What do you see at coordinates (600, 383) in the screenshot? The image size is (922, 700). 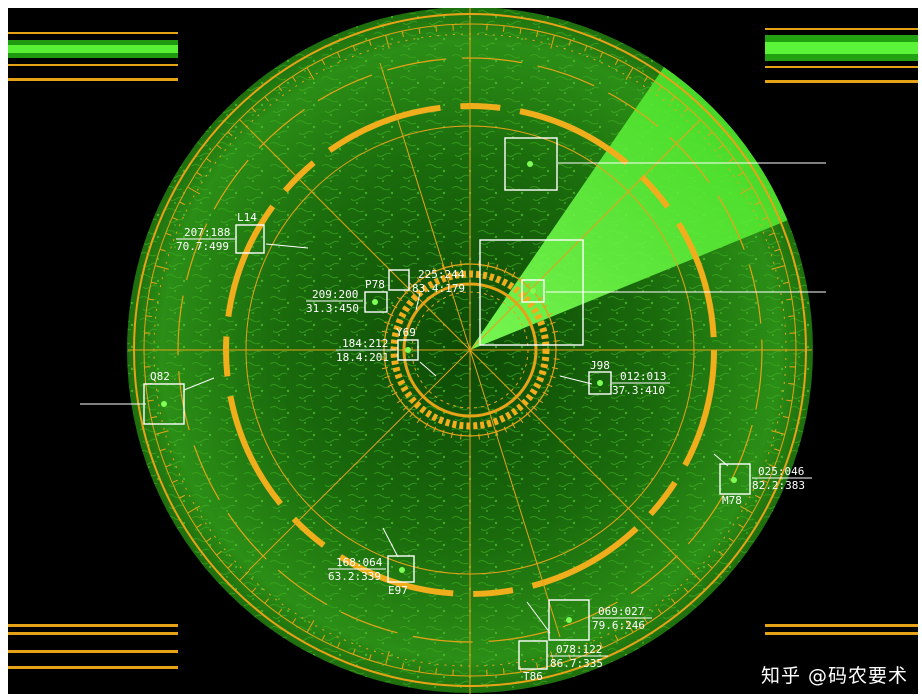 I see `target-box-J98` at bounding box center [600, 383].